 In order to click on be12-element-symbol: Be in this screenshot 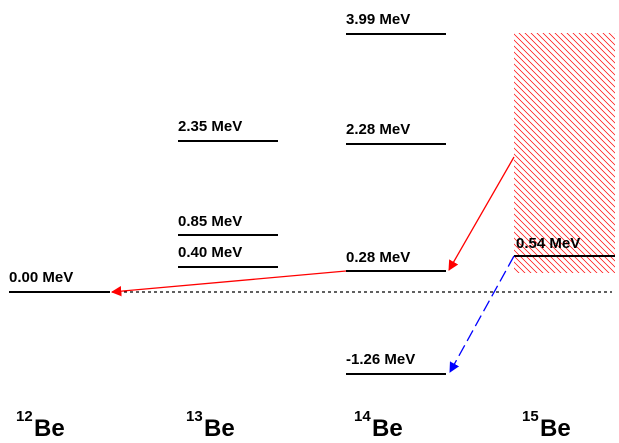, I will do `click(49, 428)`.